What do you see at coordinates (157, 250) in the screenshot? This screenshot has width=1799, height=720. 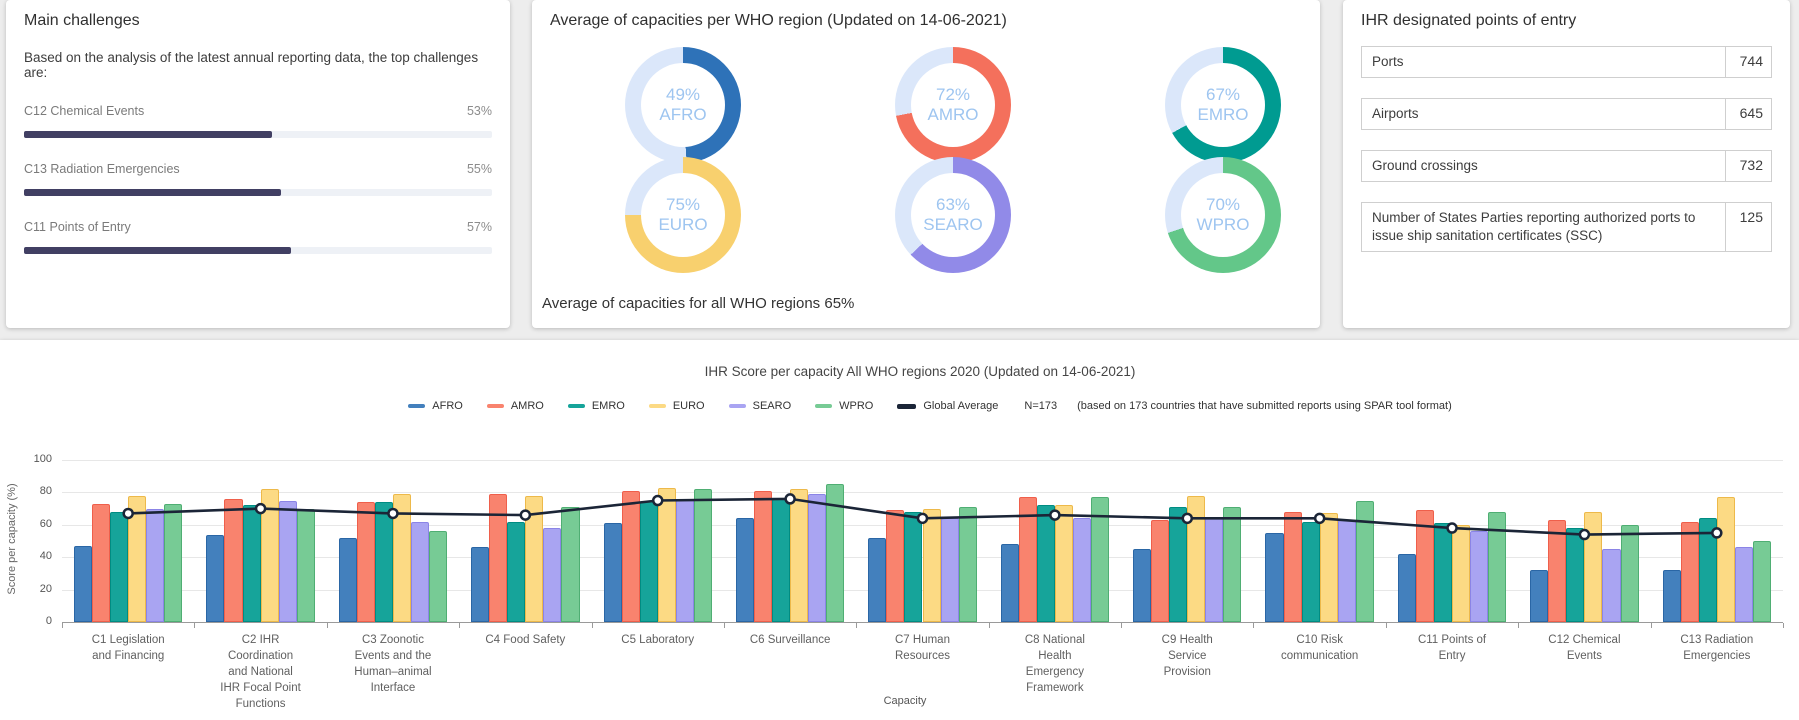 I see `challenge-bar-fill` at bounding box center [157, 250].